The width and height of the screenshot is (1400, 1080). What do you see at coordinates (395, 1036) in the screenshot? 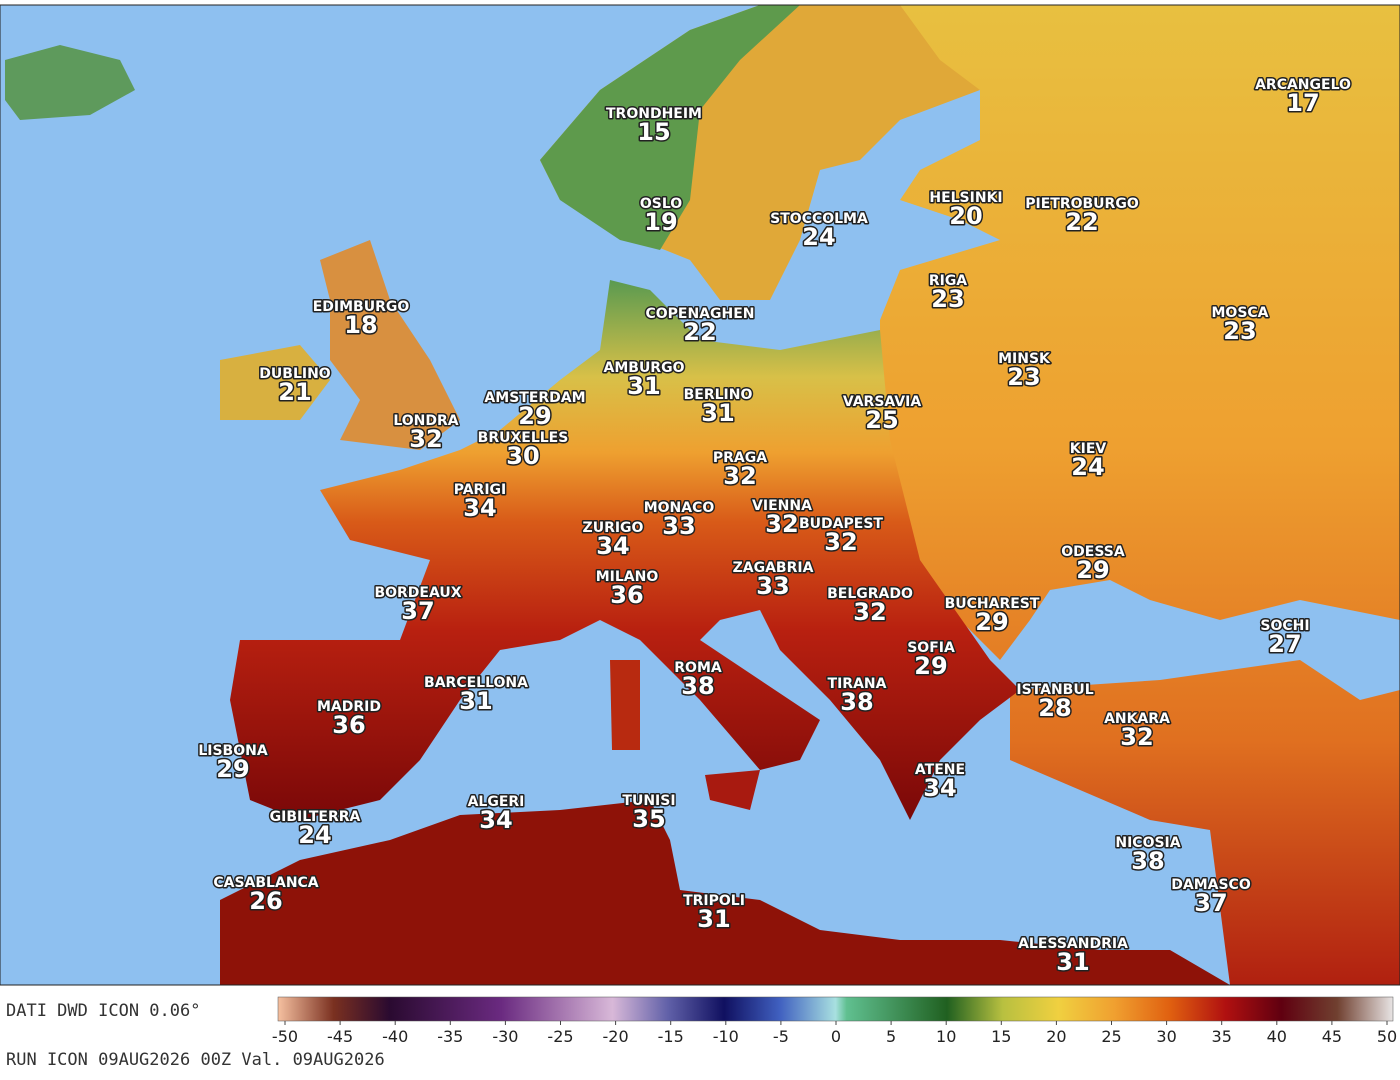
I see `colorbar-tick-label: -40` at bounding box center [395, 1036].